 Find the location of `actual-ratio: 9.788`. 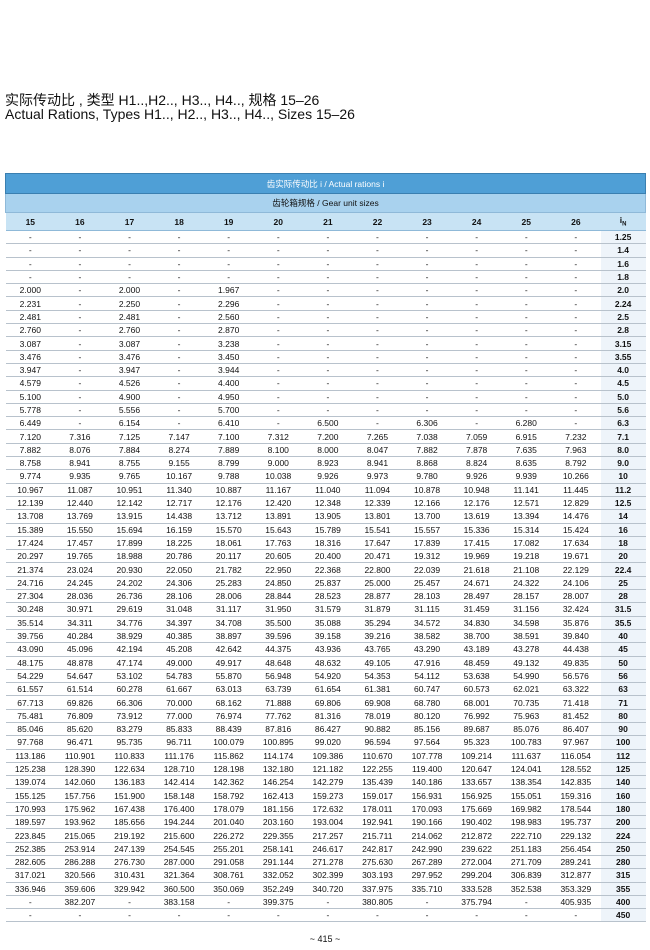

actual-ratio: 9.788 is located at coordinates (228, 476).